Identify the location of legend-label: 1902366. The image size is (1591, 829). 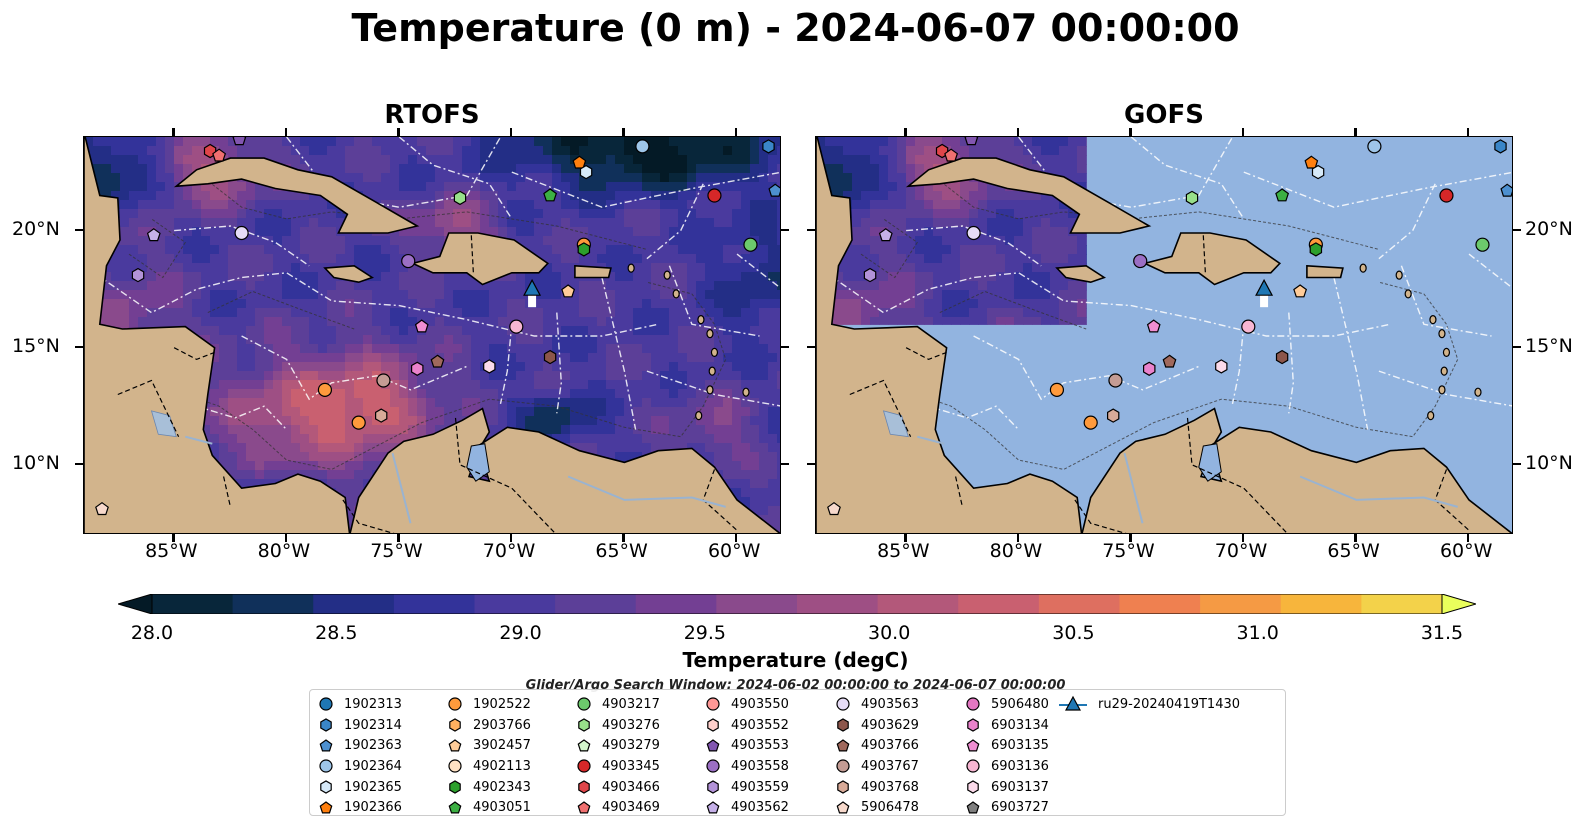
(373, 808).